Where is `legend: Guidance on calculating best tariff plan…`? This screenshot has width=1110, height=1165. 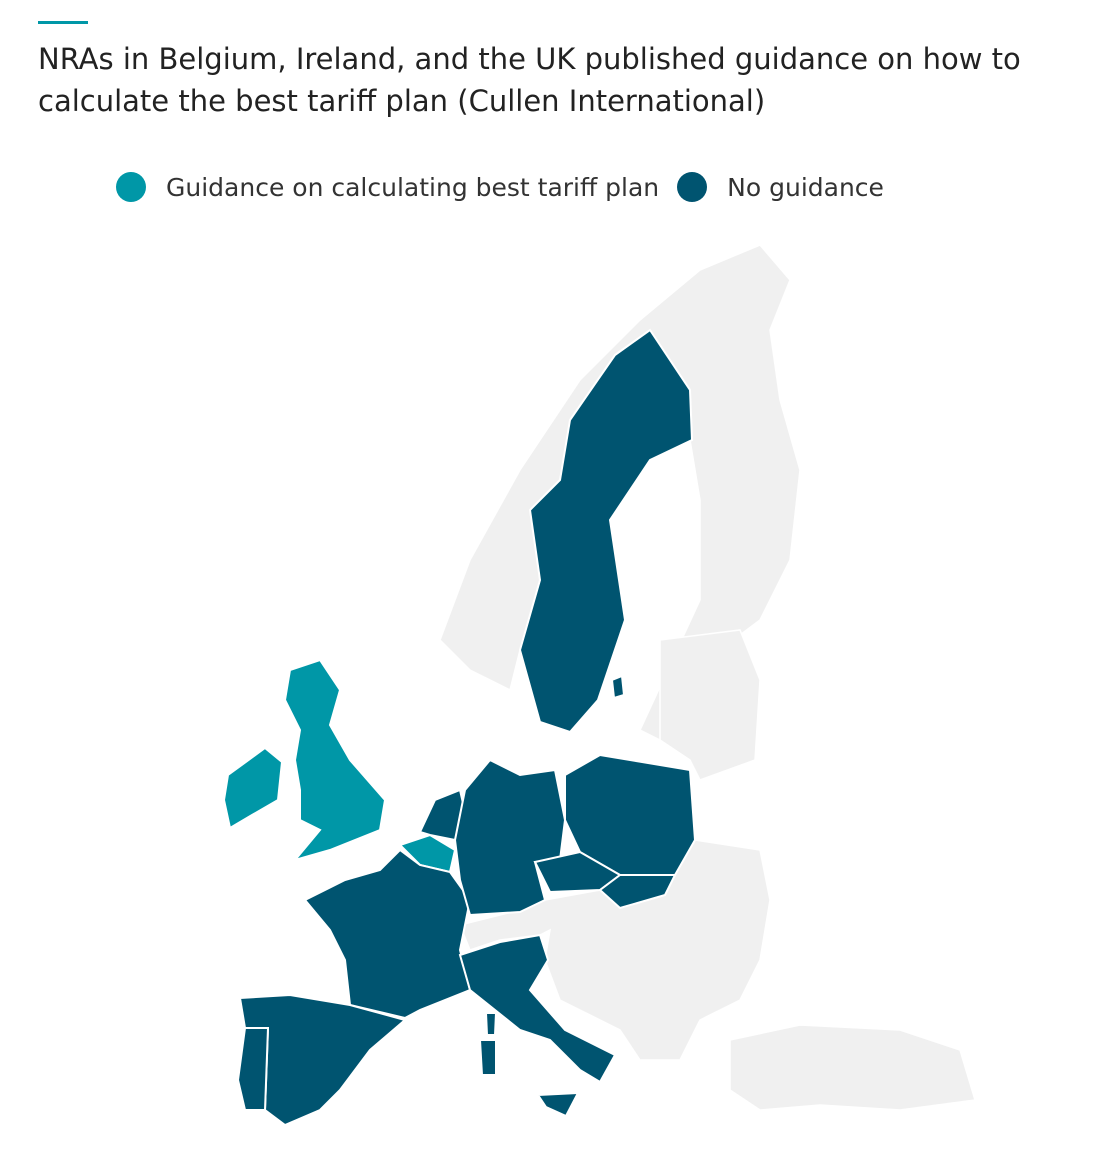 legend: Guidance on calculating best tariff plan… is located at coordinates (509, 187).